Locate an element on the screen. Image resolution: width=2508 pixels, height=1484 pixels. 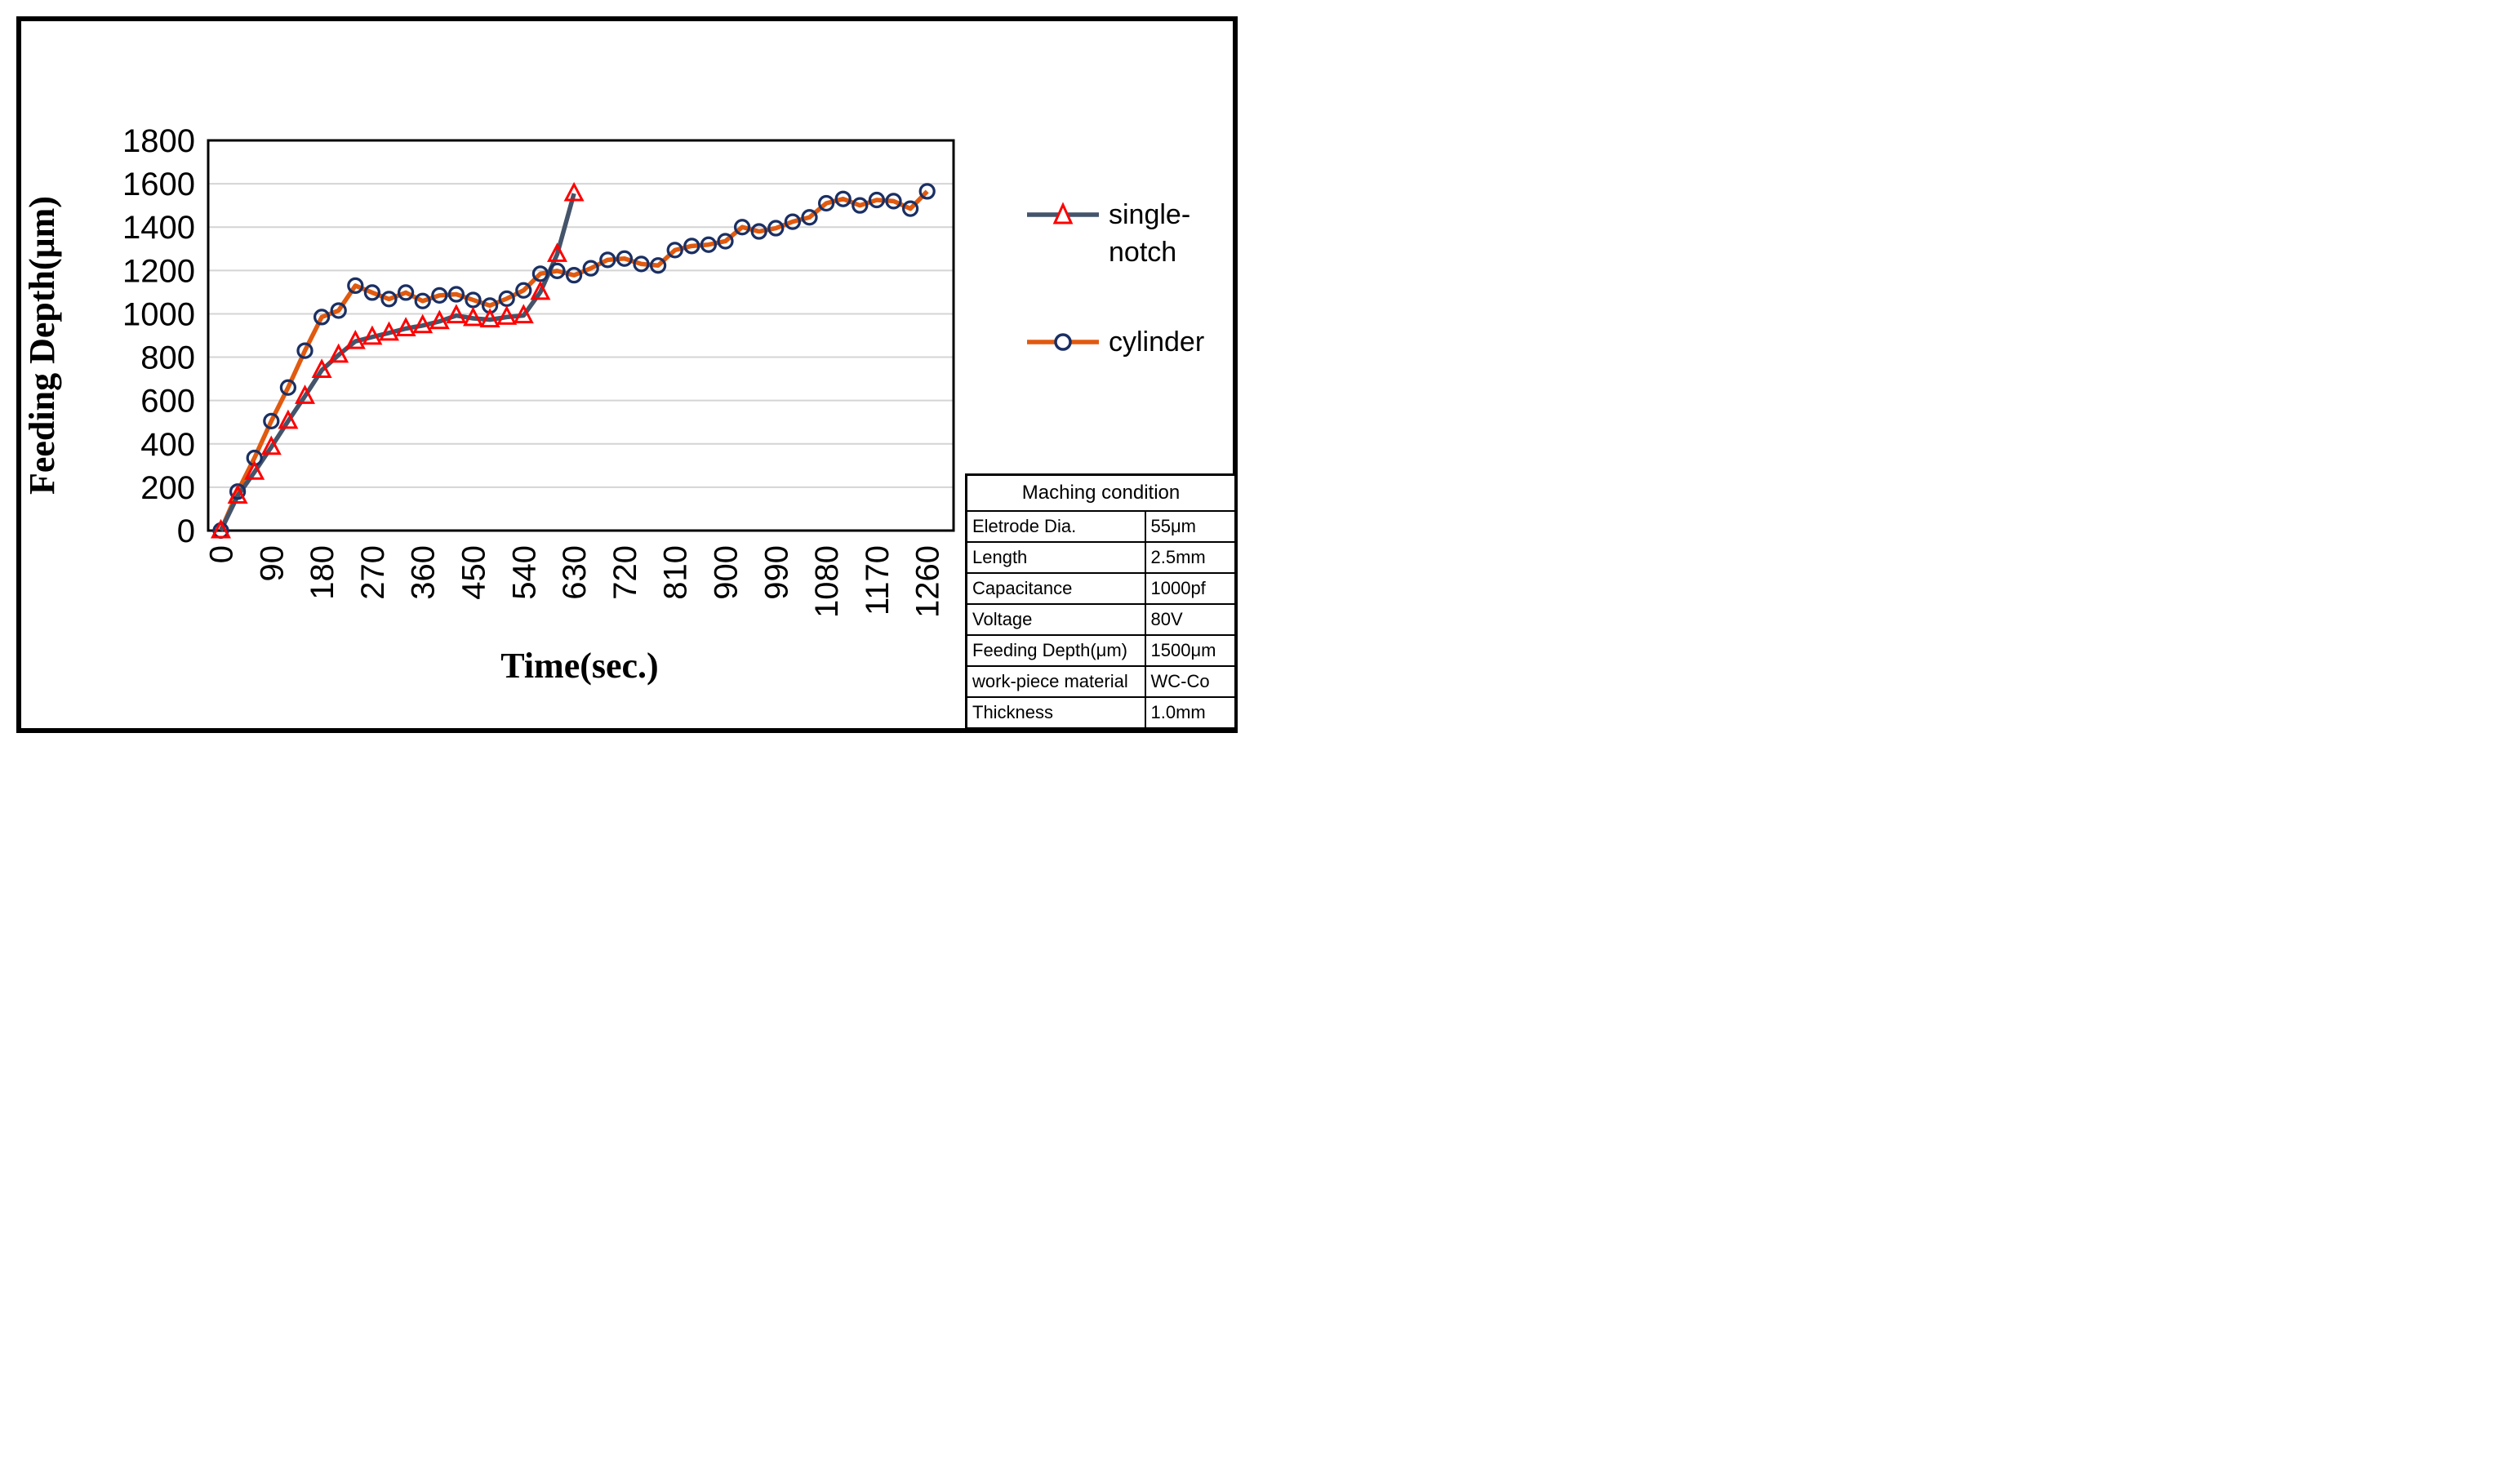
condition-label: Length is located at coordinates (1055, 557).